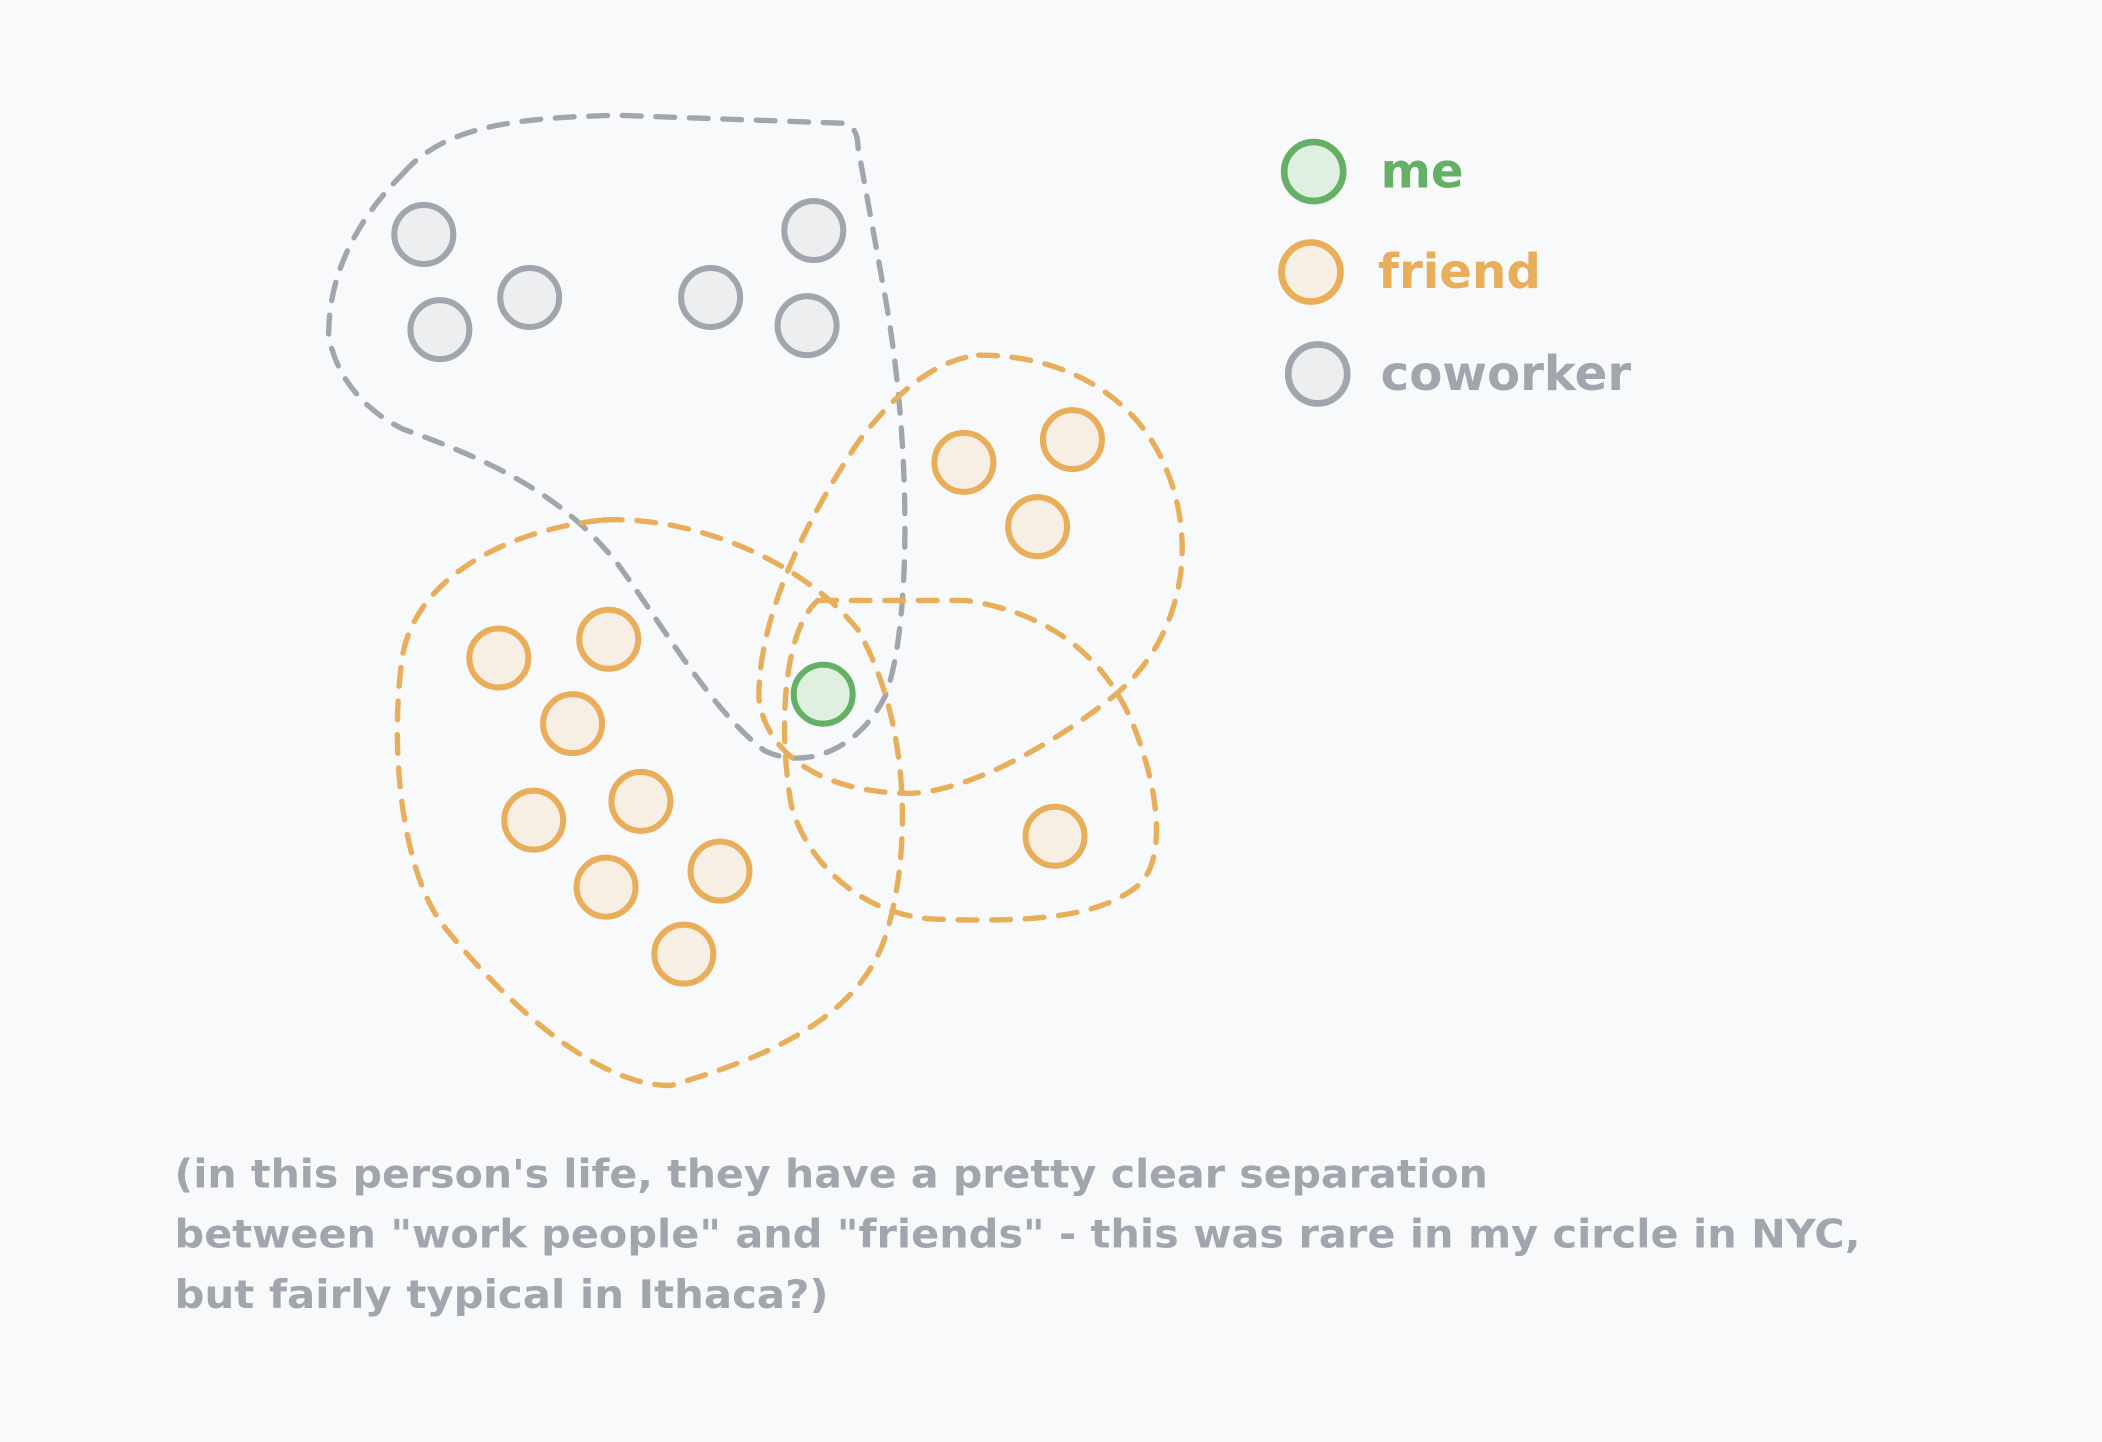  What do you see at coordinates (970, 760) in the screenshot?
I see `friend-group-bottom-right-boundary` at bounding box center [970, 760].